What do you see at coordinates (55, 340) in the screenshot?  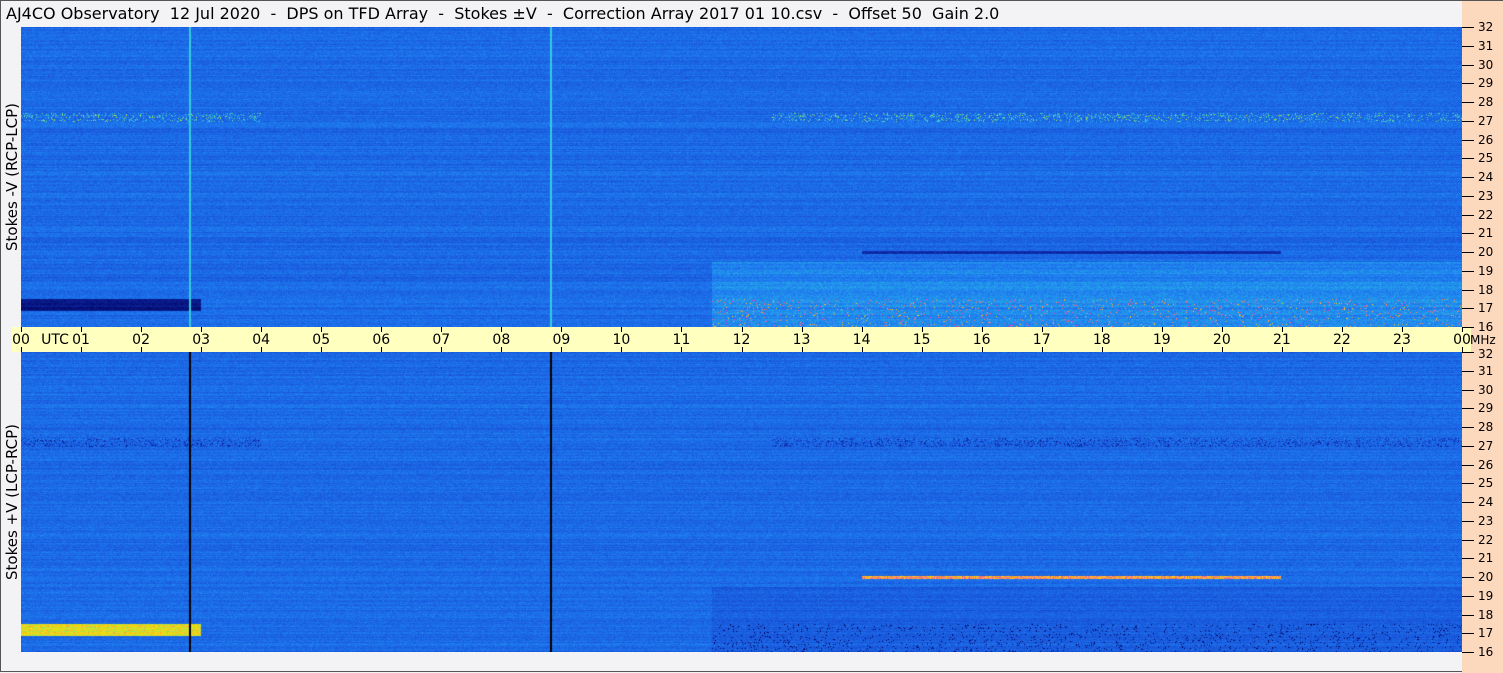 I see `time-unit: UTC` at bounding box center [55, 340].